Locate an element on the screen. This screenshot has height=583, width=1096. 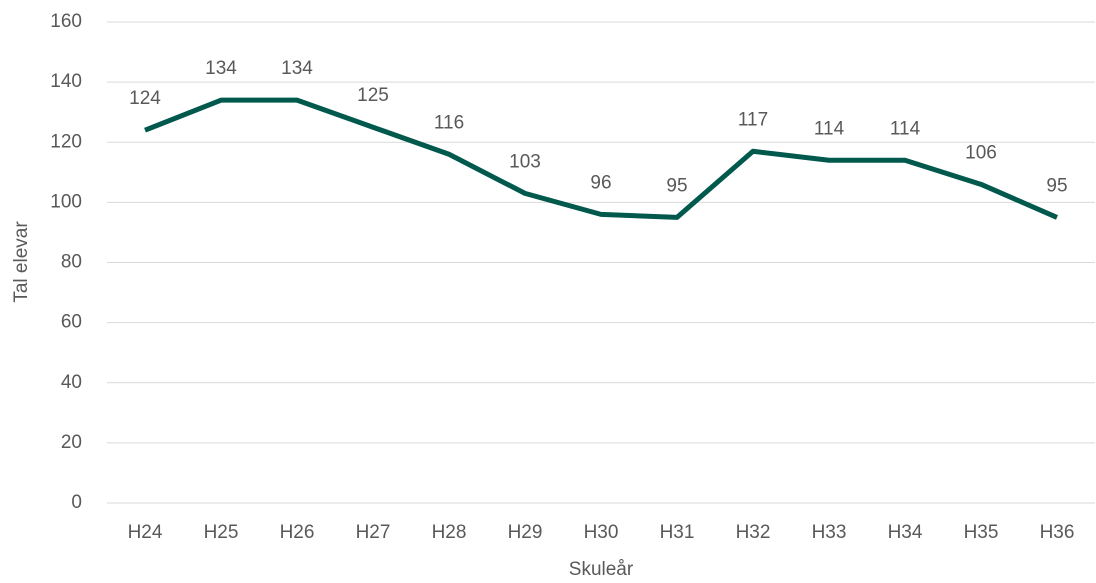
x-tick-label: H24 is located at coordinates (145, 532).